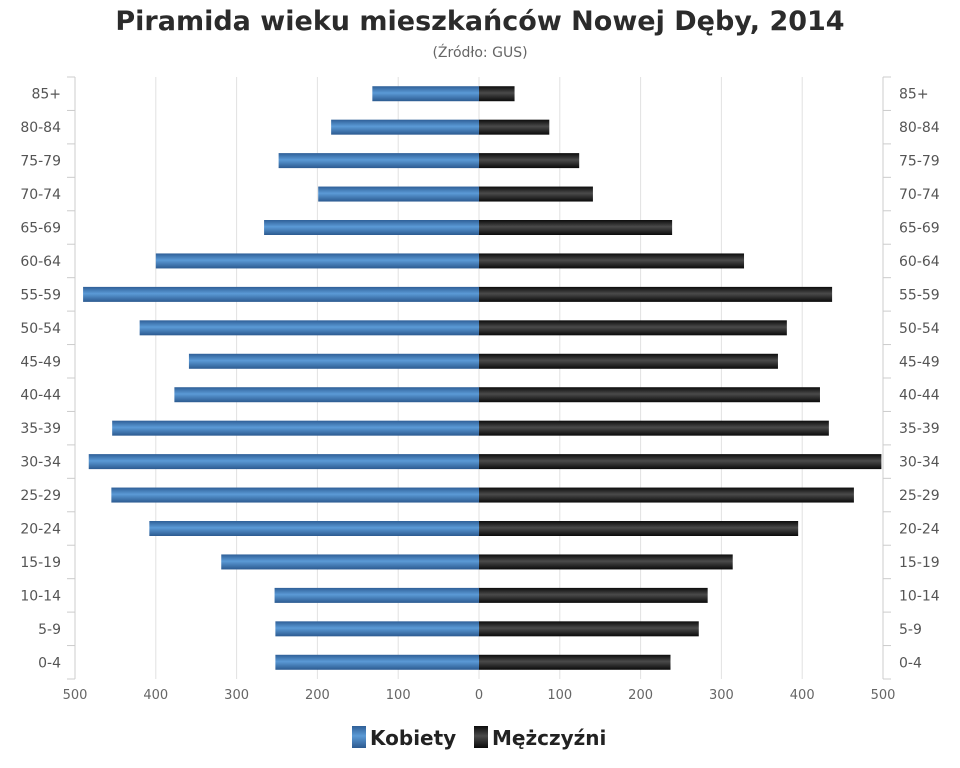 The image size is (960, 768). Describe the element at coordinates (49, 663) in the screenshot. I see `y-tick-label-left: 0-4` at that location.